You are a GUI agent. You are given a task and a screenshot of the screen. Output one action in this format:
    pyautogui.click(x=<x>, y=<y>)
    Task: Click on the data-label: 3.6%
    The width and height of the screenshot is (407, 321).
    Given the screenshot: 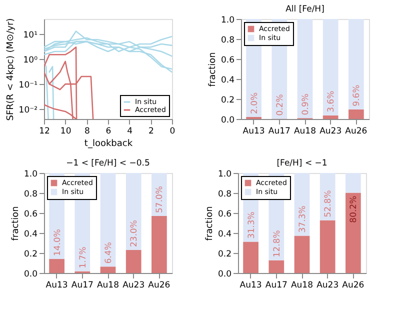 What is the action you would take?
    pyautogui.click(x=331, y=101)
    